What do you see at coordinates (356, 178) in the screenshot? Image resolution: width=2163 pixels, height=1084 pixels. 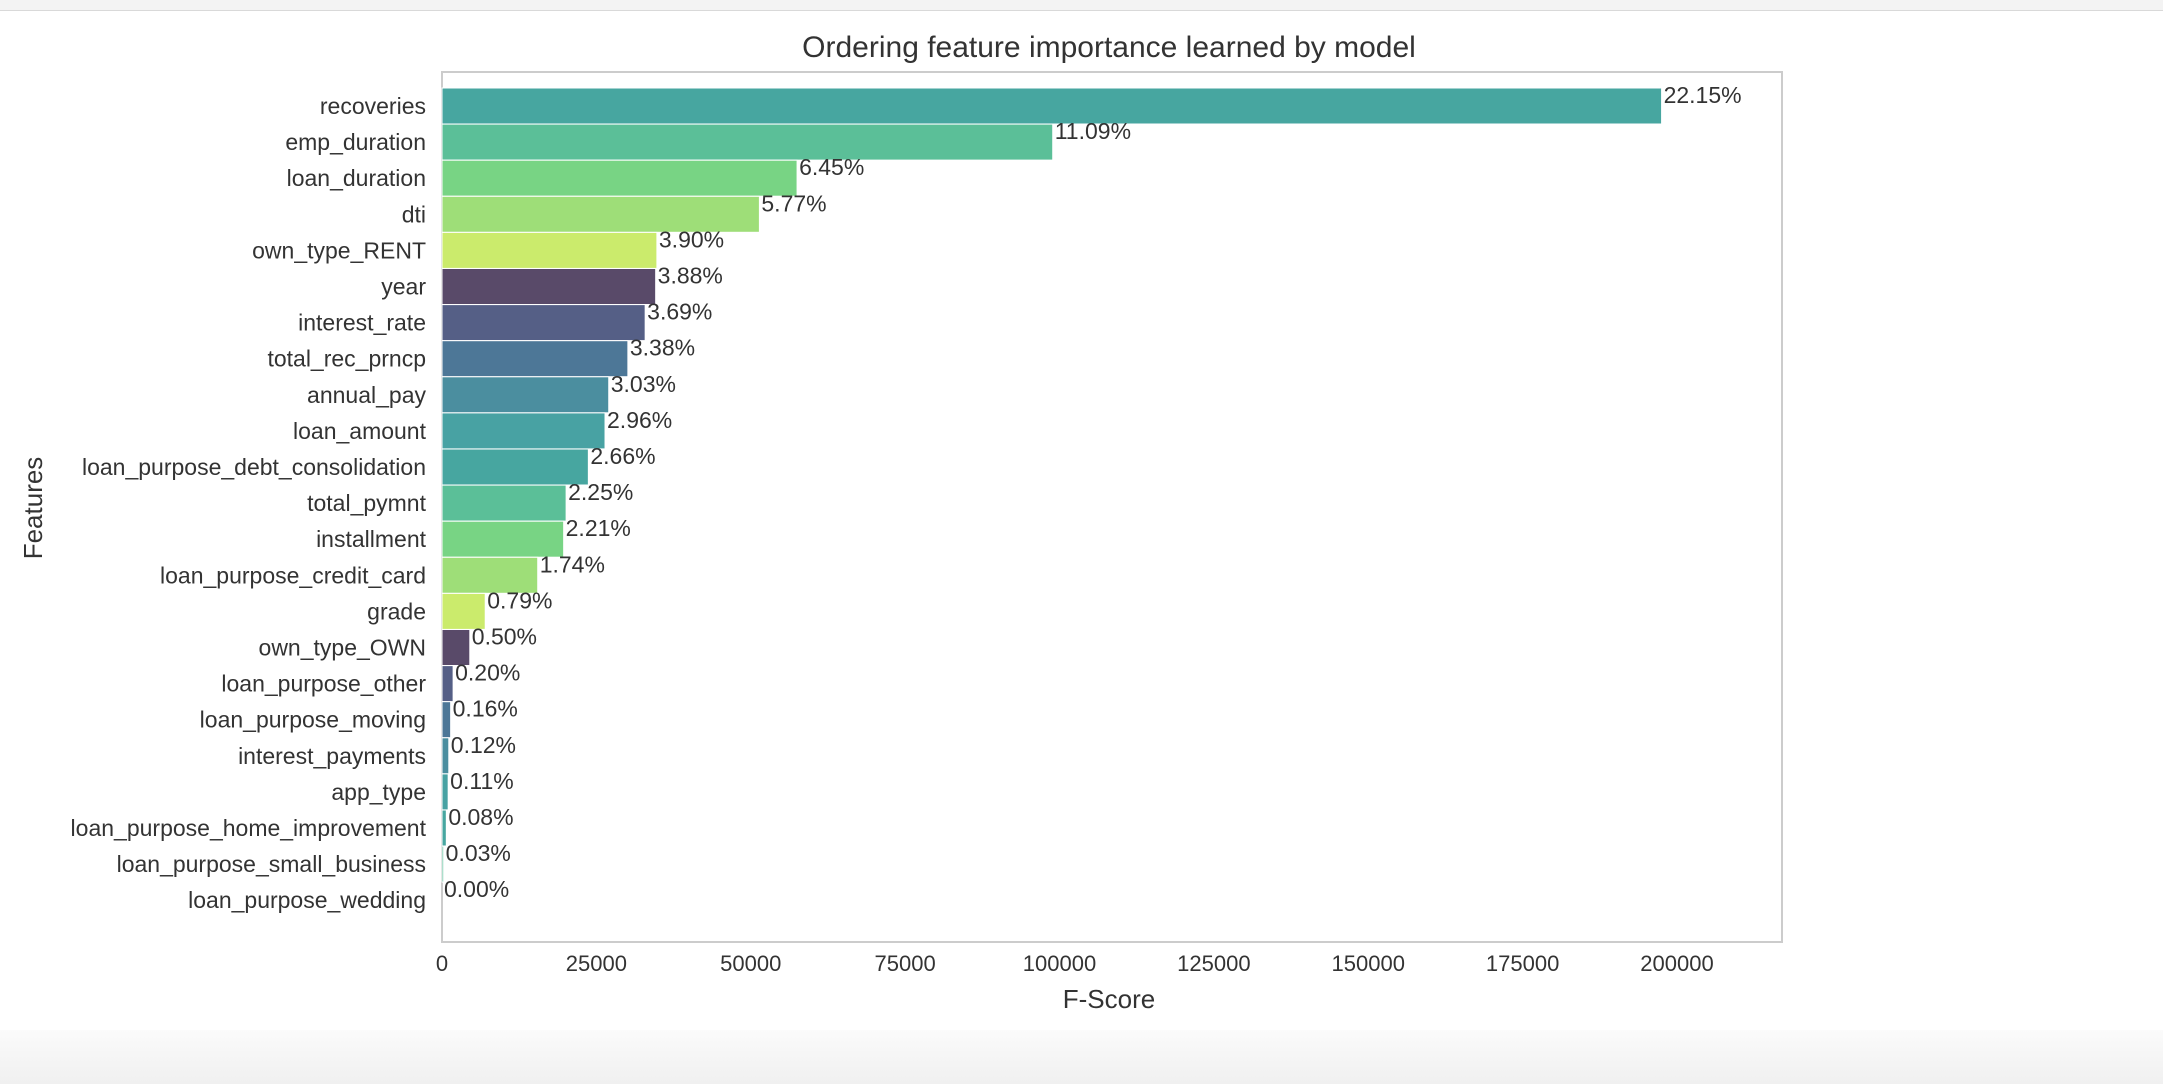 I see `y-tick-label: loan_duration` at bounding box center [356, 178].